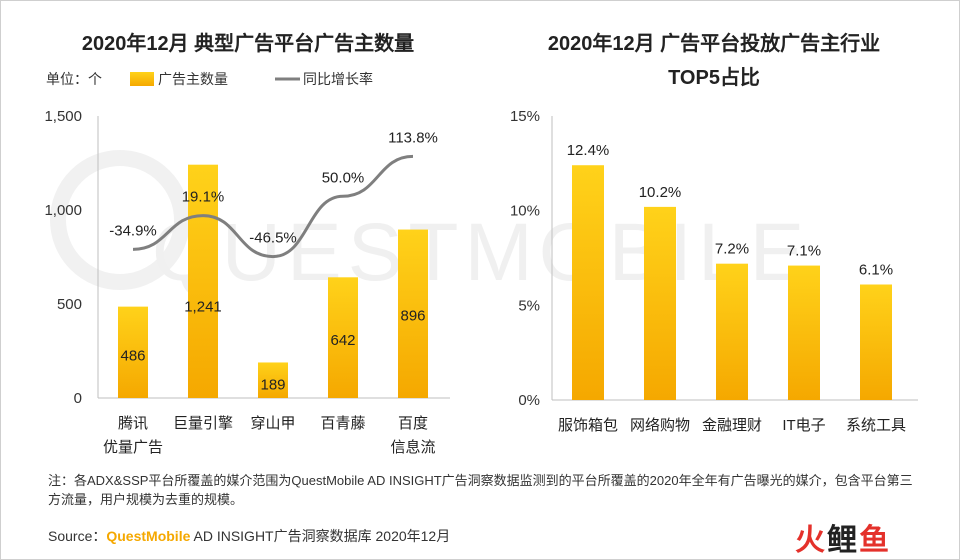 This screenshot has height=560, width=960. Describe the element at coordinates (343, 177) in the screenshot. I see `growth-rate-label: 50.0%` at that location.